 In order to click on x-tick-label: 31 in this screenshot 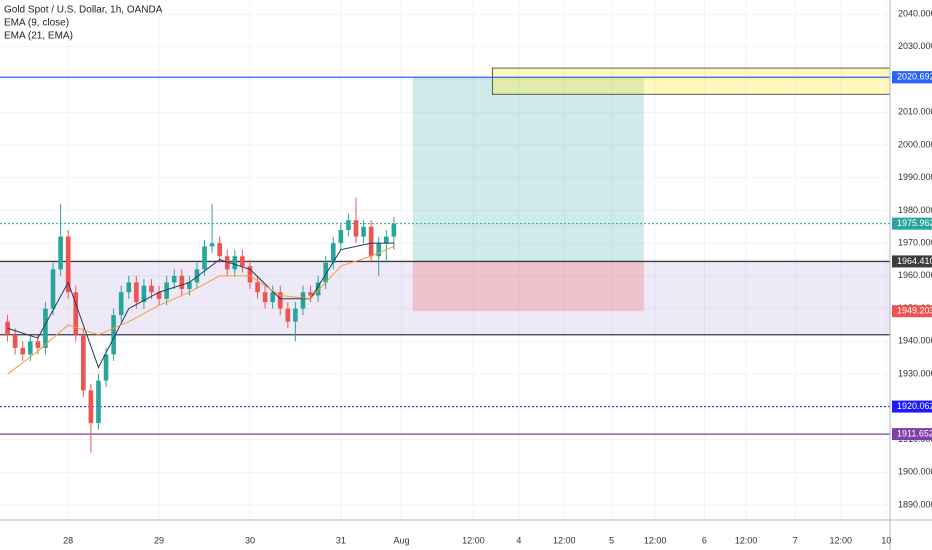, I will do `click(341, 540)`.